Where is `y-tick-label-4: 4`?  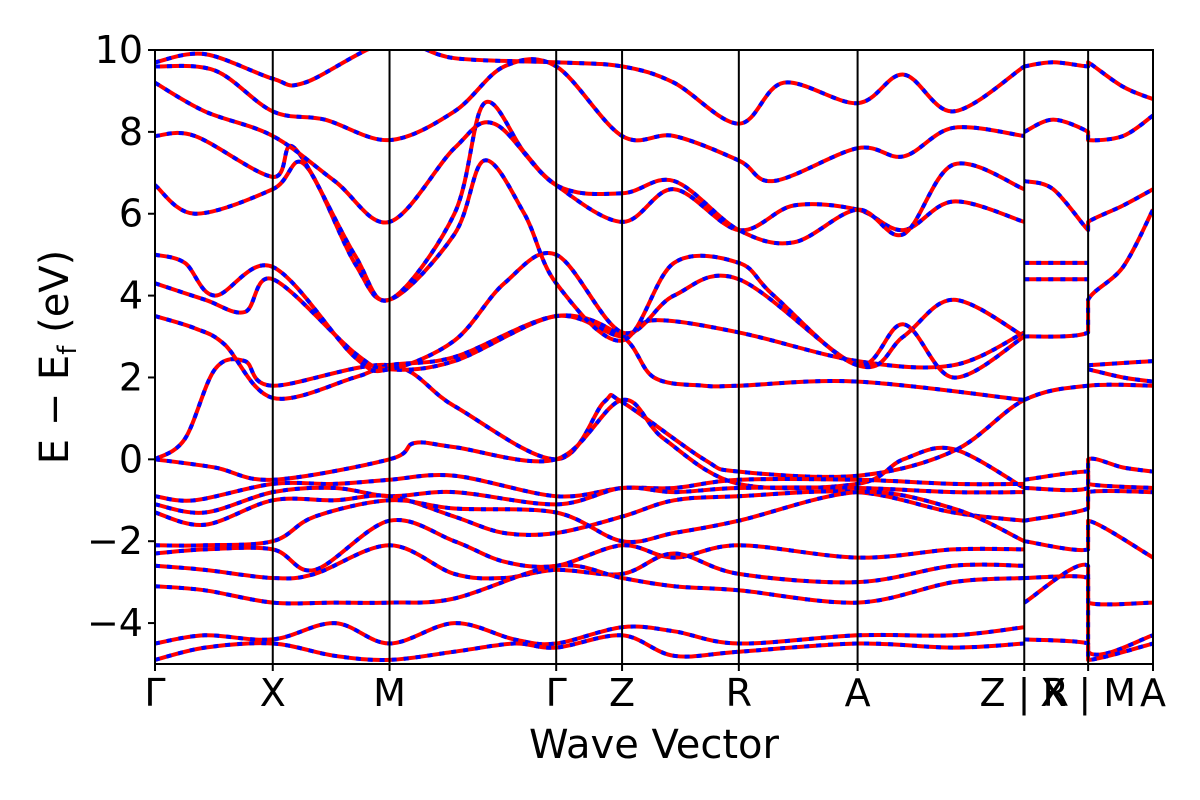 y-tick-label-4: 4 is located at coordinates (131, 296).